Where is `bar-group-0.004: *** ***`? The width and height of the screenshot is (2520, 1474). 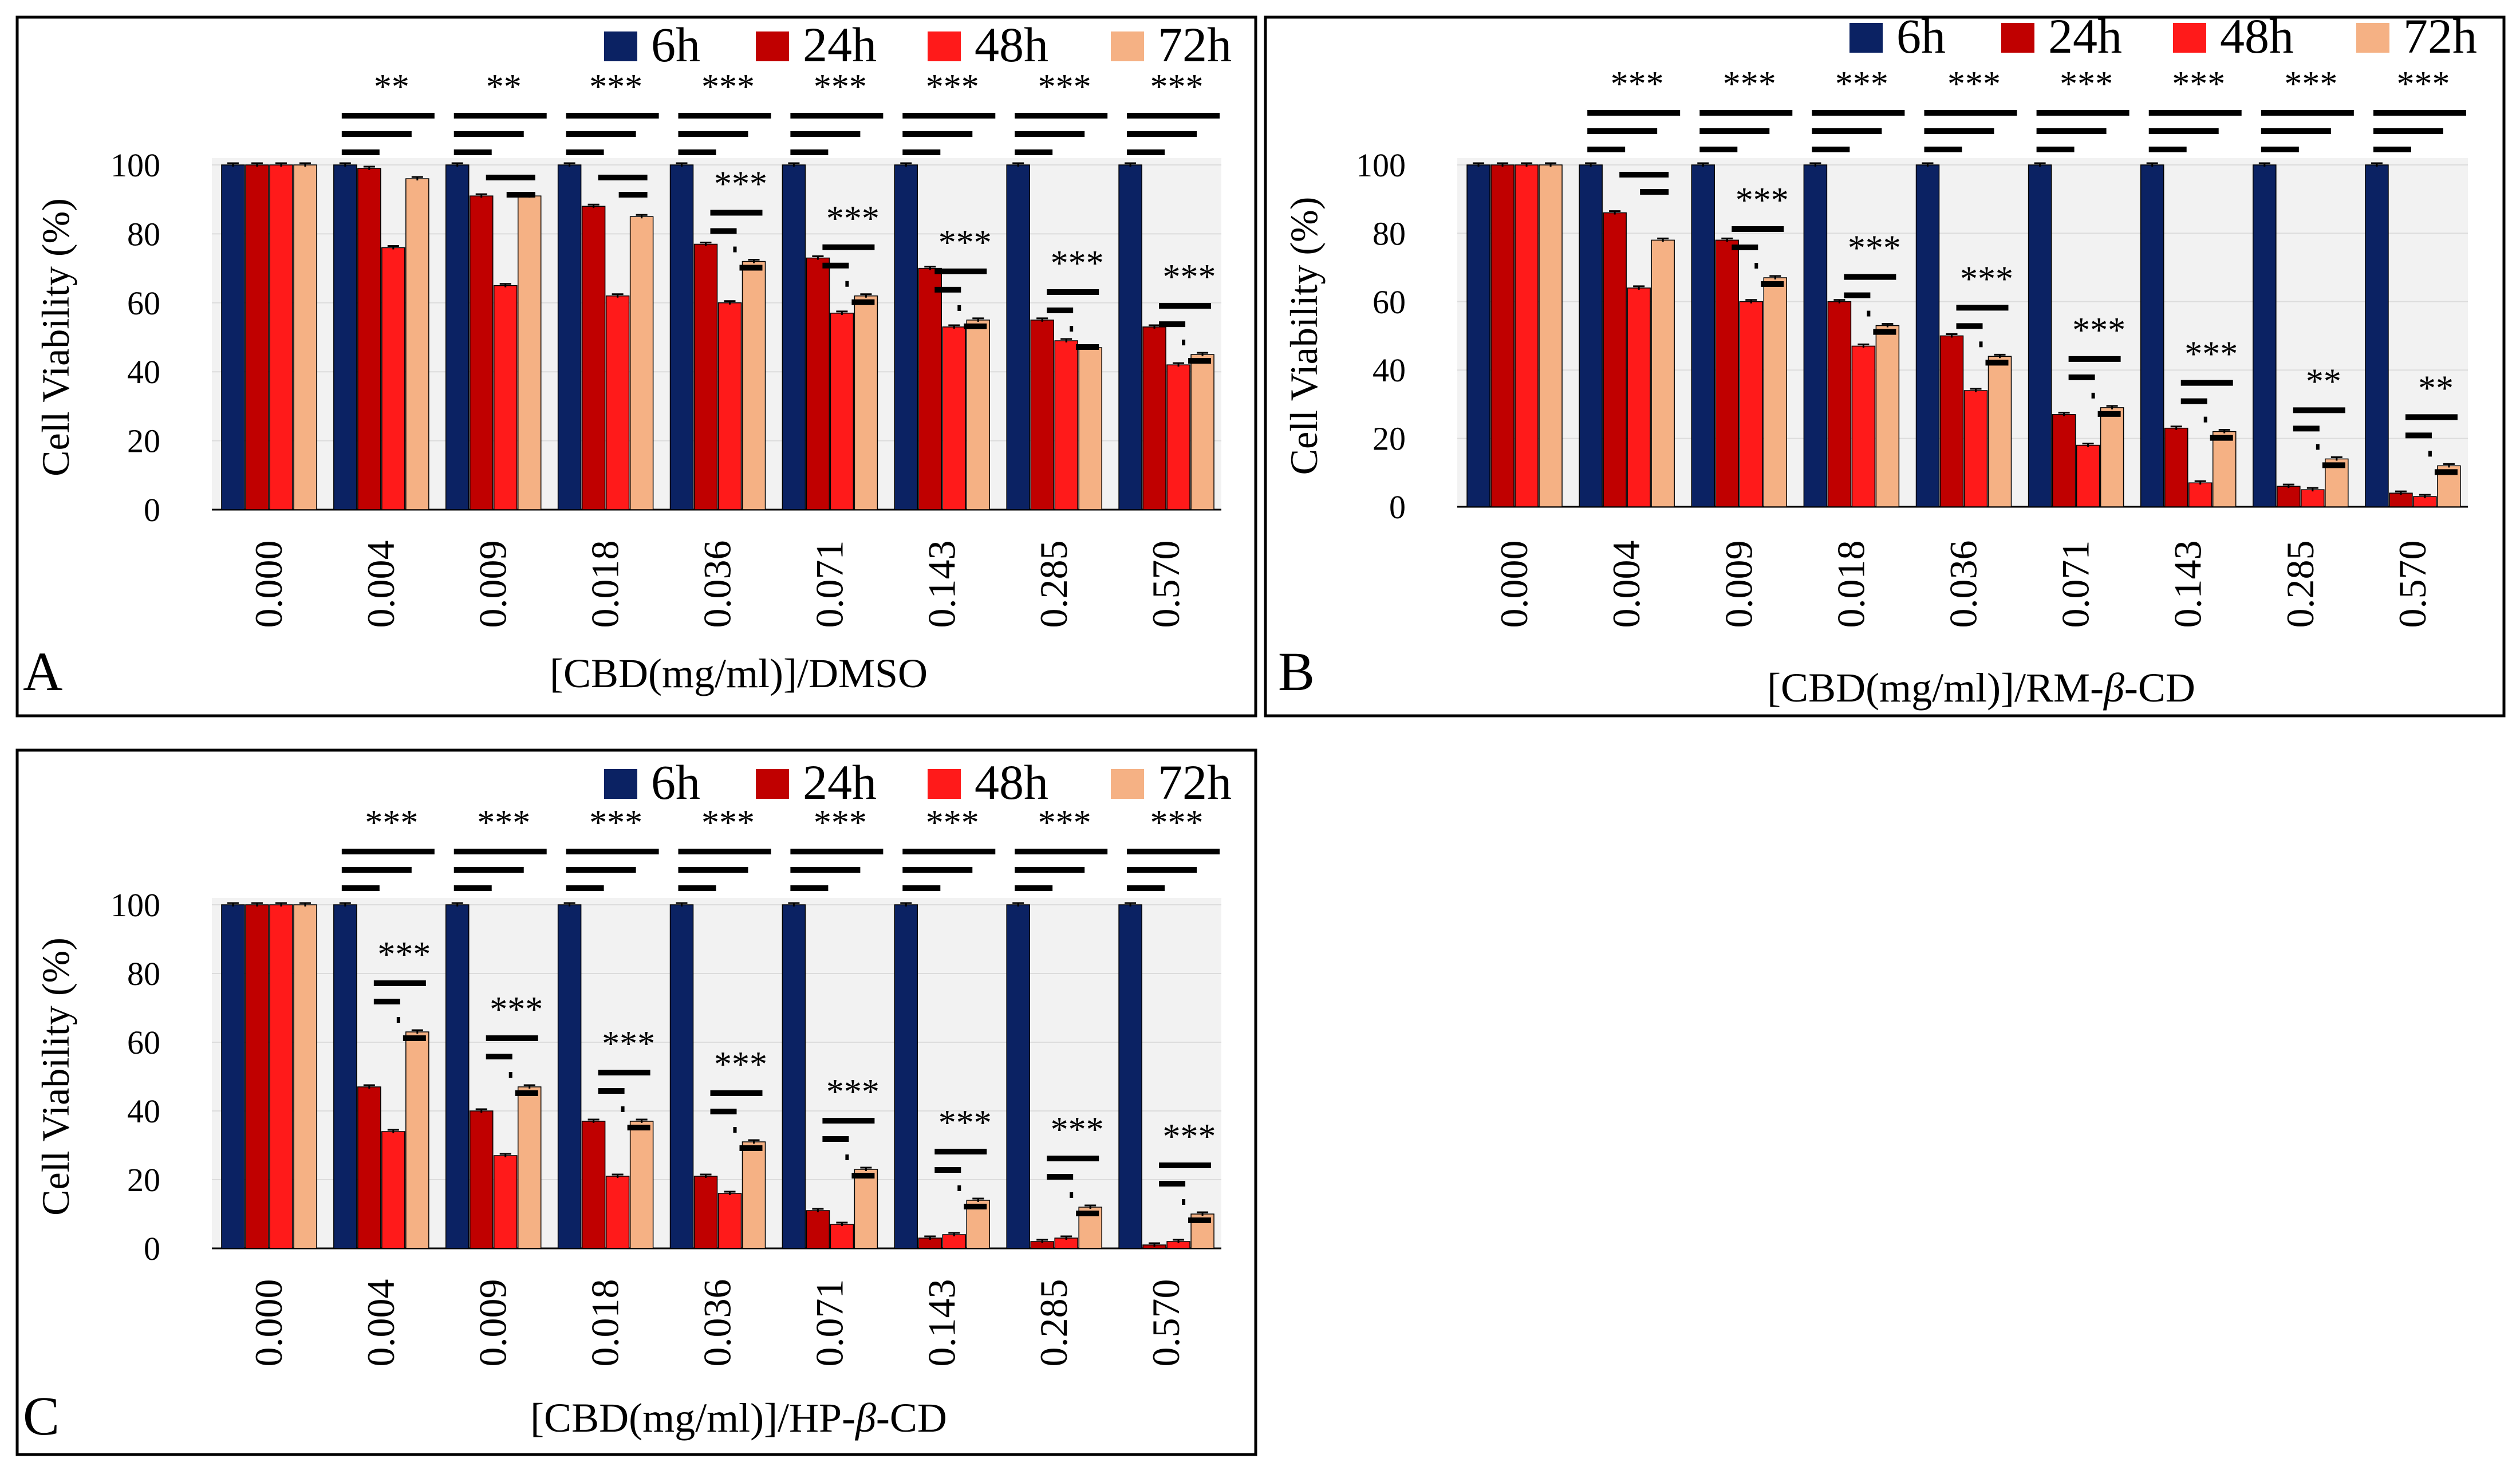 bar-group-0.004: *** *** is located at coordinates (384, 1026).